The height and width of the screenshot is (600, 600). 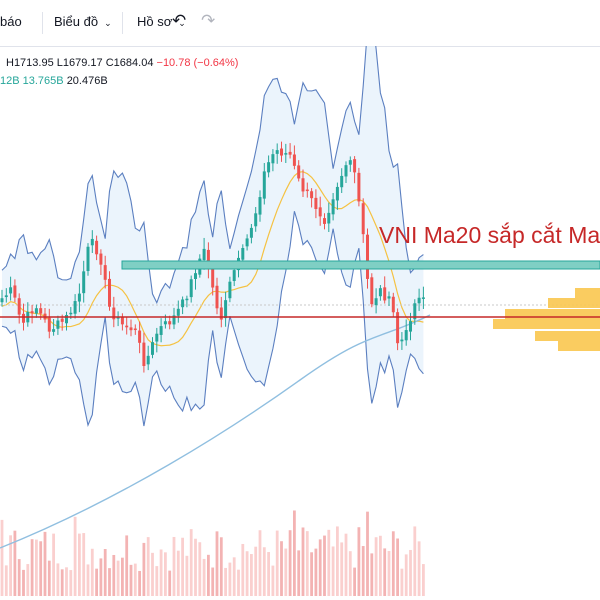 What do you see at coordinates (83, 21) in the screenshot?
I see `chart-menu: Biểu đồ ⌄` at bounding box center [83, 21].